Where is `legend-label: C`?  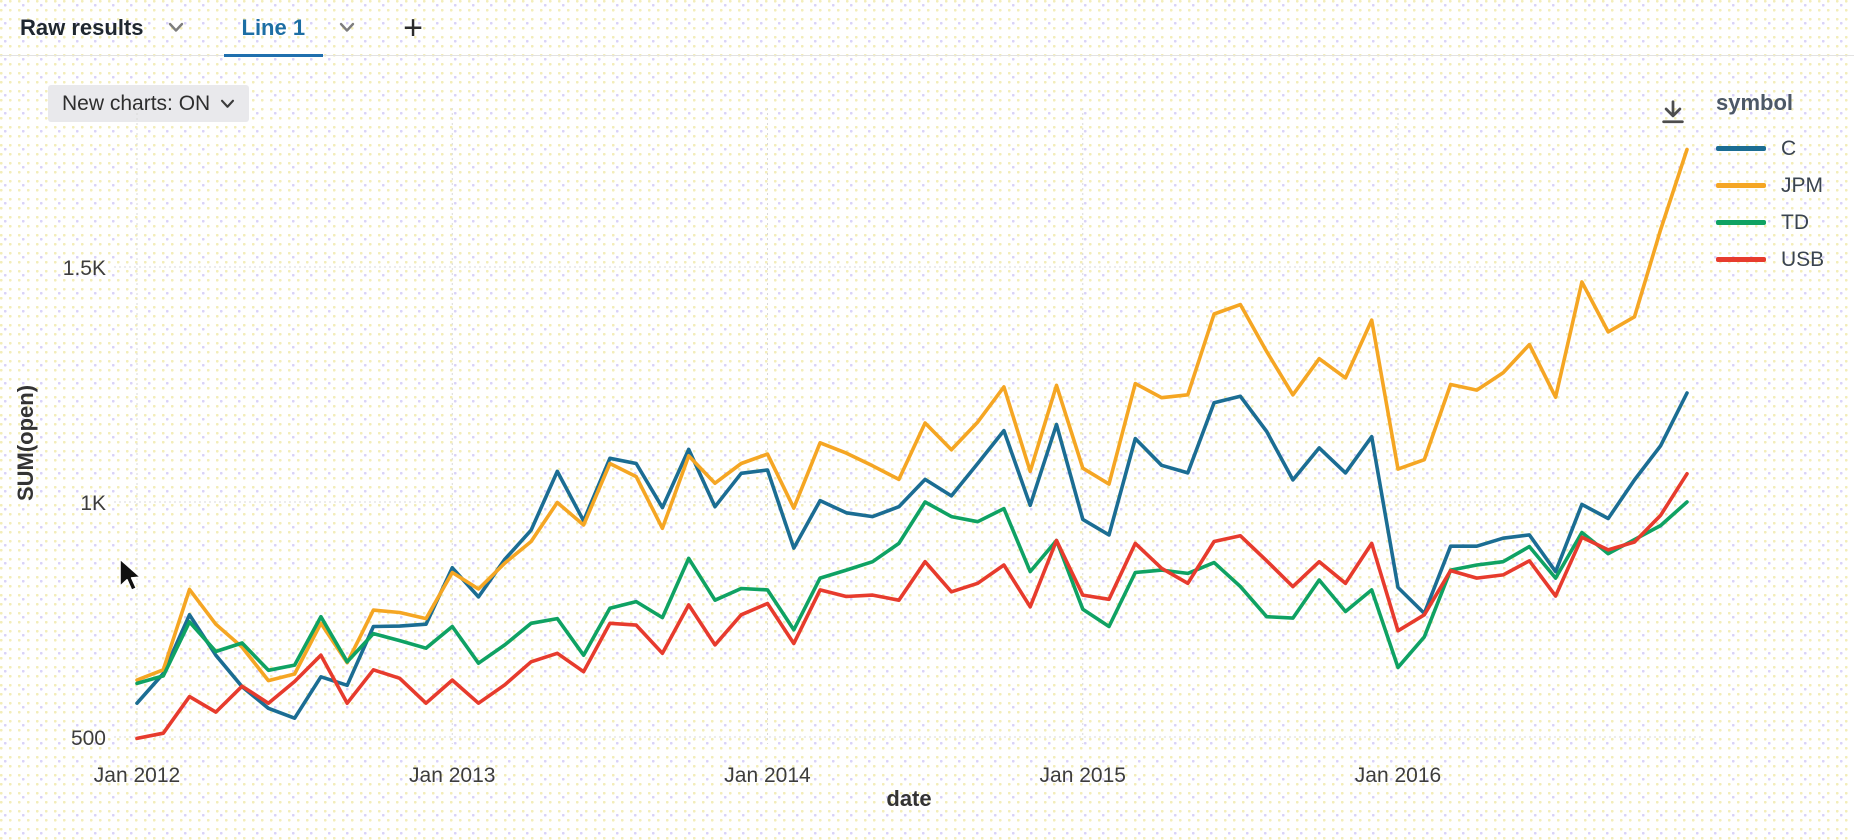
legend-label: C is located at coordinates (1789, 148).